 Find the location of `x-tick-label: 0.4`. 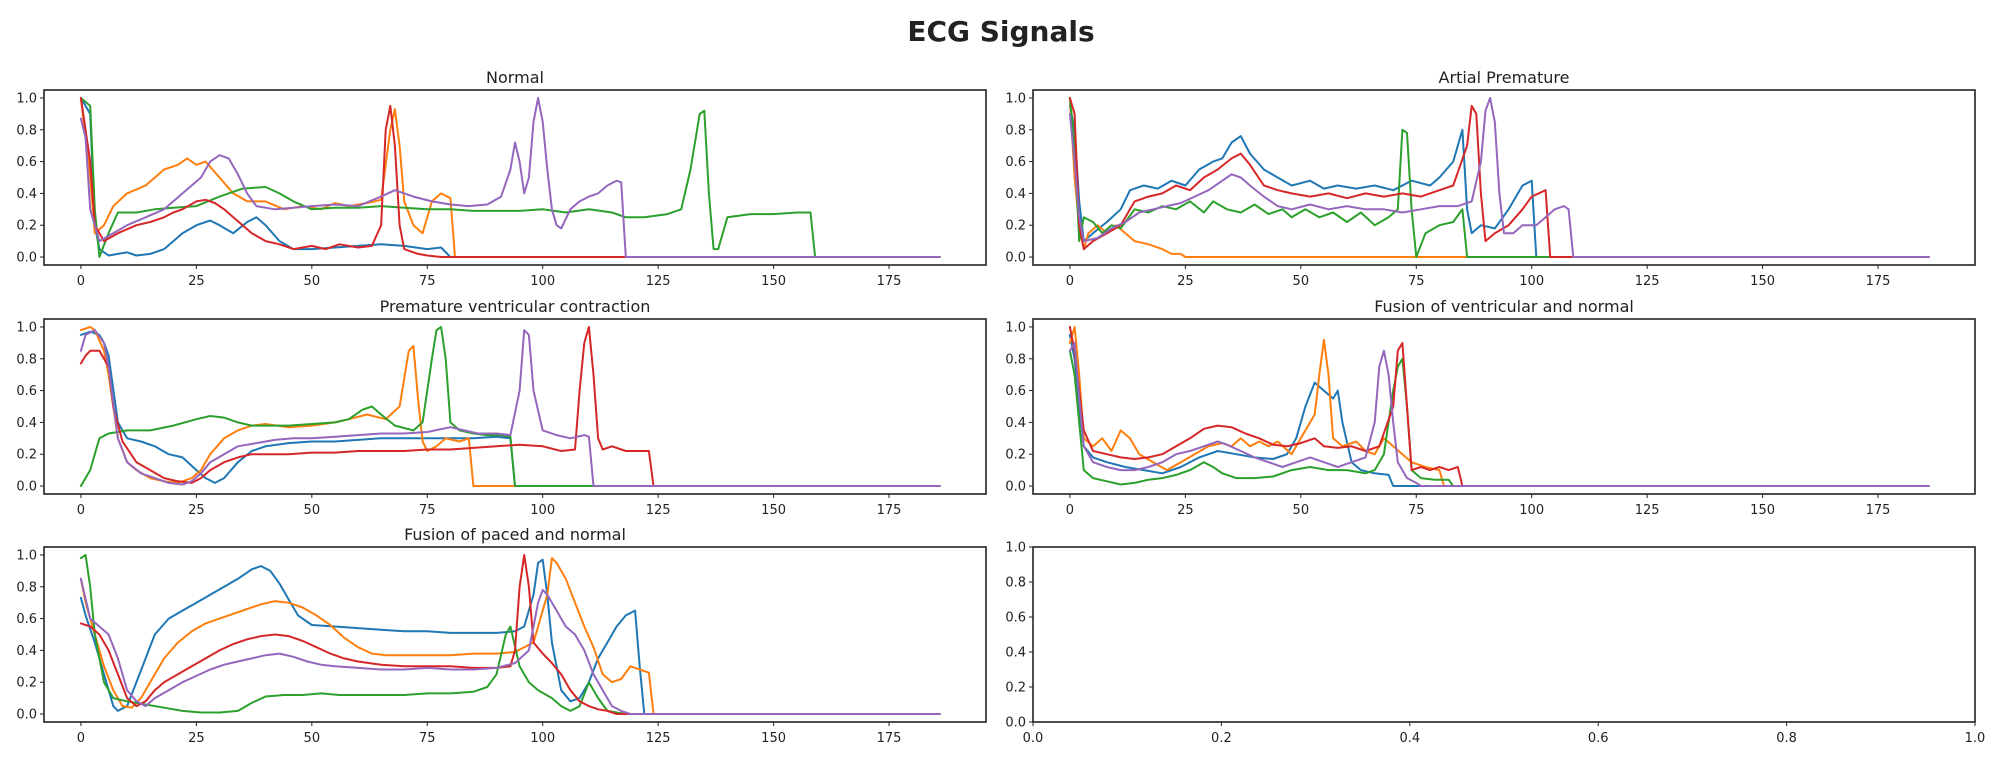

x-tick-label: 0.4 is located at coordinates (1409, 738).